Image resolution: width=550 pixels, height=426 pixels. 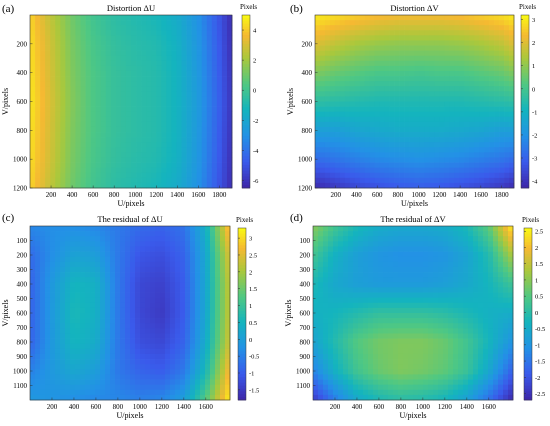 What do you see at coordinates (253, 255) in the screenshot?
I see `colorbar-tick-label: 2.5` at bounding box center [253, 255].